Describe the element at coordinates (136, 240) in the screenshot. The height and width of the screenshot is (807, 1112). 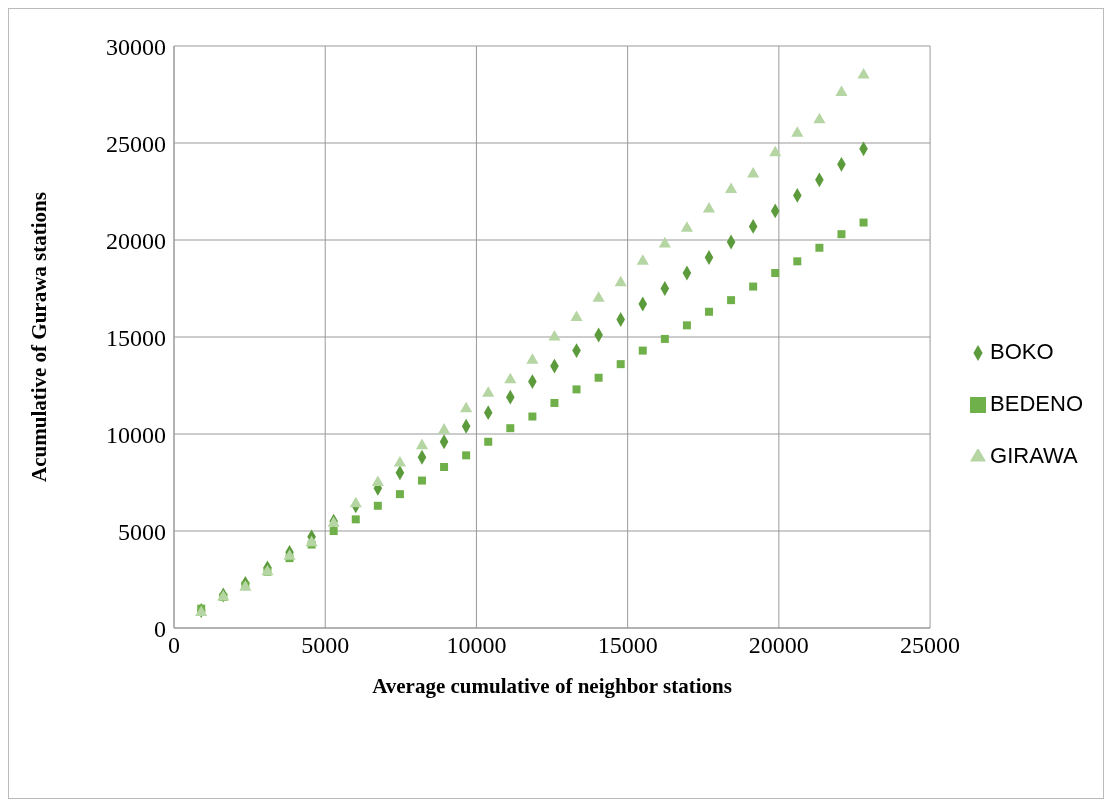
I see `y-tick-label: 20000` at that location.